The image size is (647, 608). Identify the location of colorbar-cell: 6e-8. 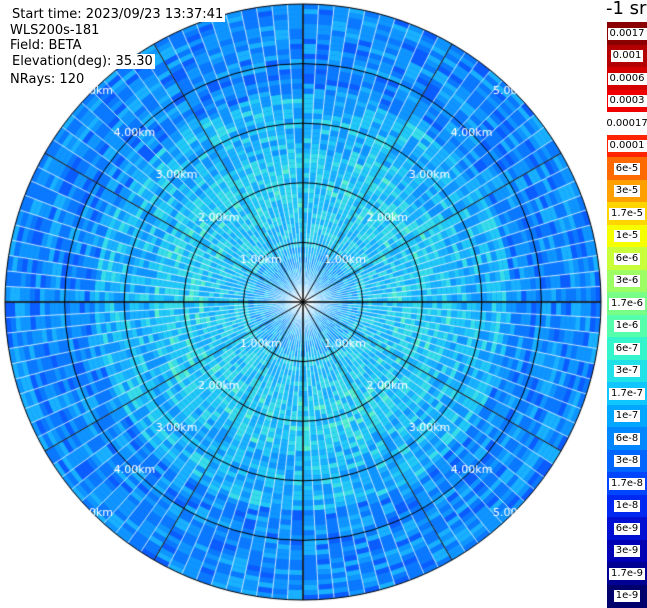
(627, 438).